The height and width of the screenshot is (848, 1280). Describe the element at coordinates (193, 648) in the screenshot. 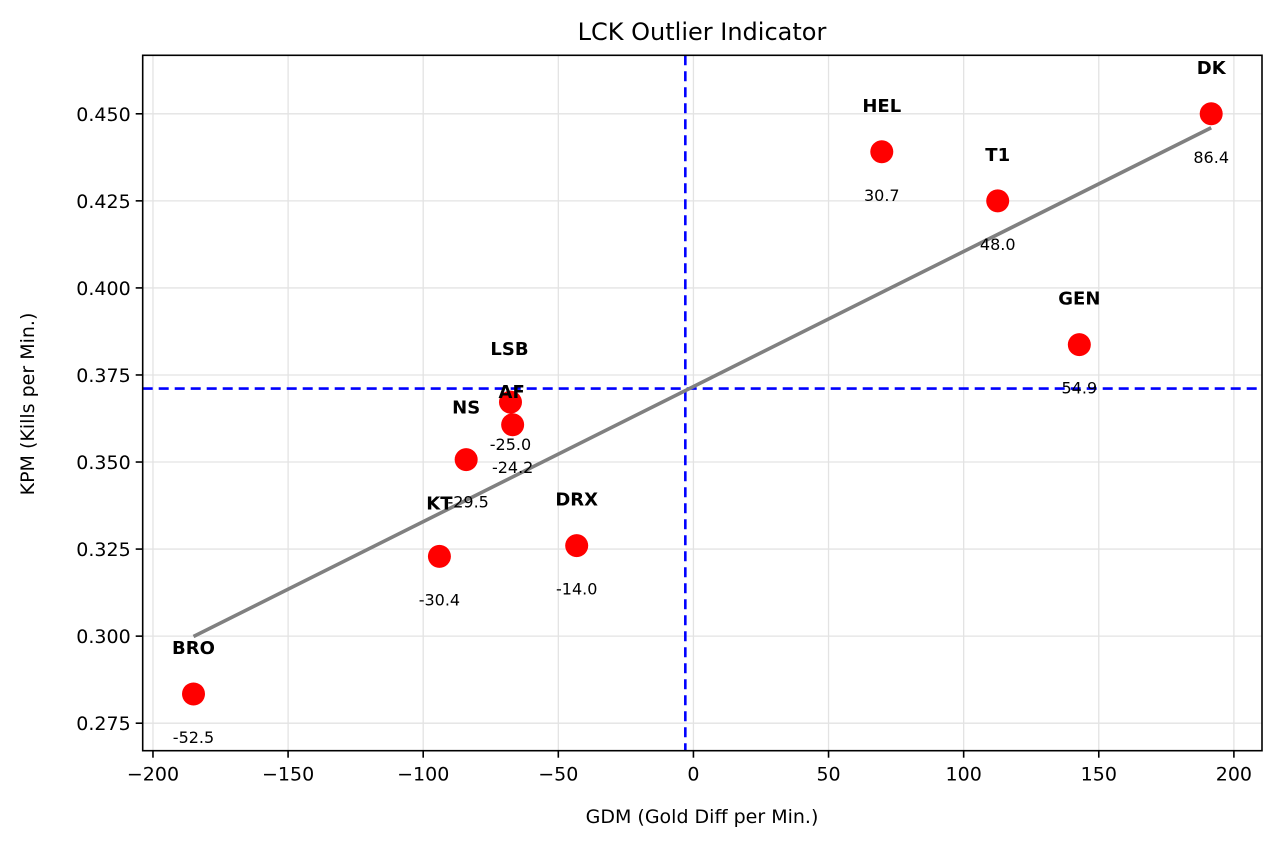

I see `team-name-label: BRO` at that location.